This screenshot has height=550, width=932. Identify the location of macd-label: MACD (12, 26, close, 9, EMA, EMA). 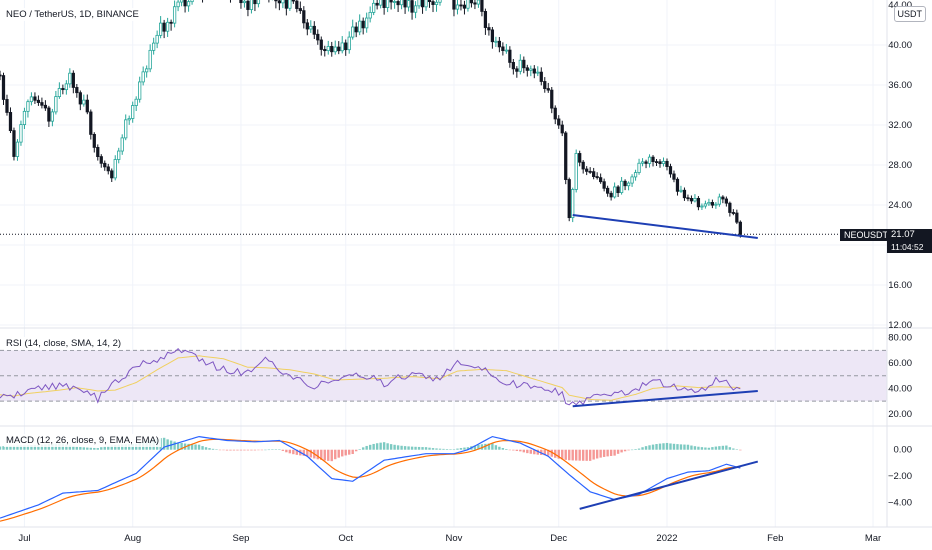
(83, 440).